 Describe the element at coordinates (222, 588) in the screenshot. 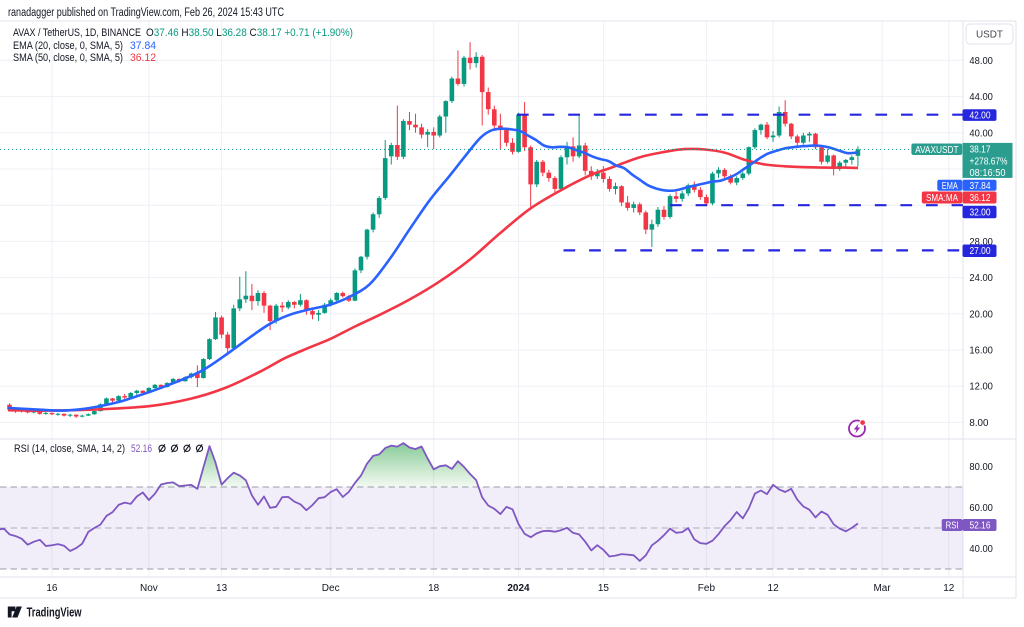

I see `svg-text: 13` at that location.